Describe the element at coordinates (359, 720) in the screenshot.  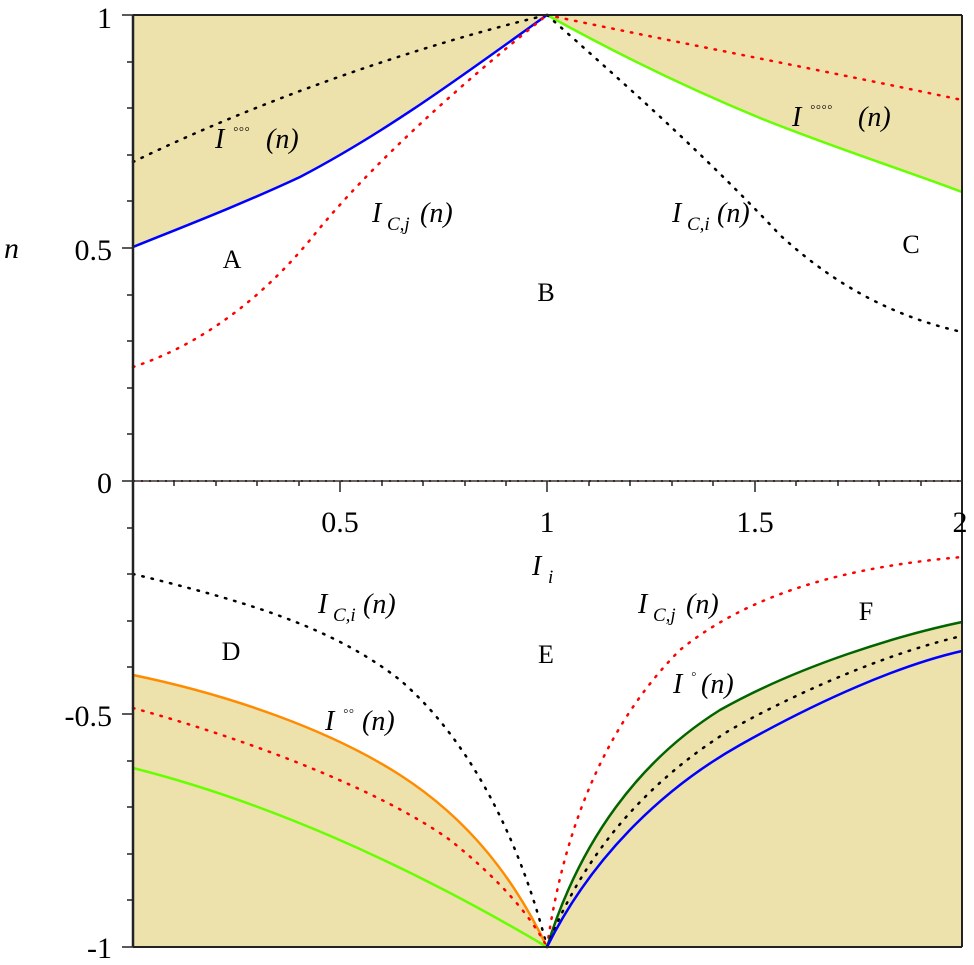
I see `annotation-I-oo: I ◦◦ (n)` at that location.